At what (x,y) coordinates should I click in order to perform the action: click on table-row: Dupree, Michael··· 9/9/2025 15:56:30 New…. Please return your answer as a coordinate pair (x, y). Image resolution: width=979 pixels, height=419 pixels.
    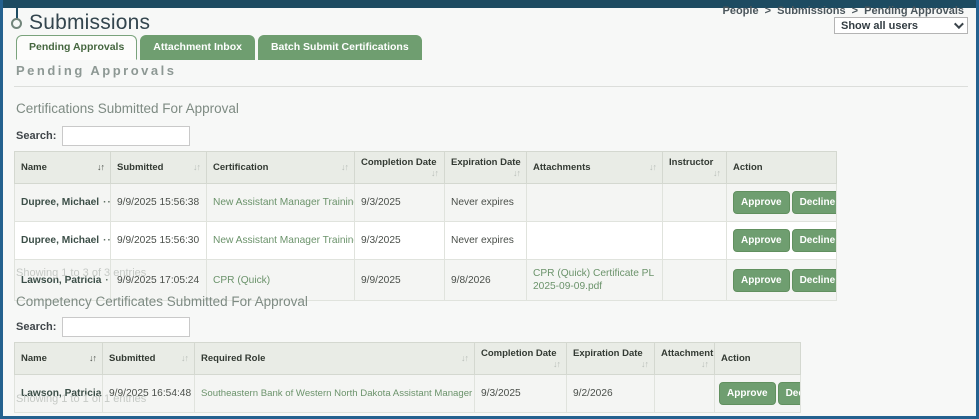
    Looking at the image, I should click on (425, 240).